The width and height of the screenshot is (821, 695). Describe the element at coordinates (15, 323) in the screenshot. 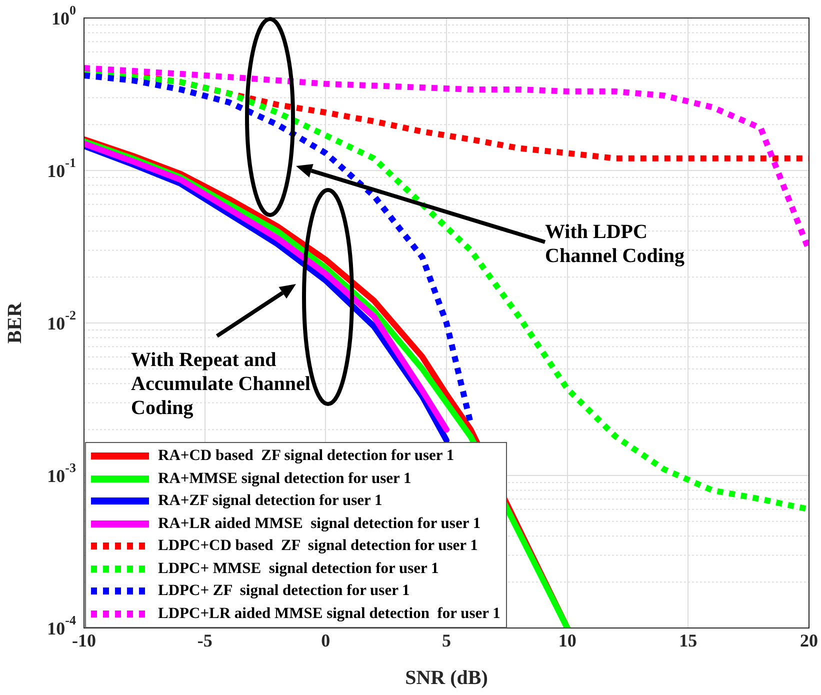

I see `y-axis-title: BER` at that location.